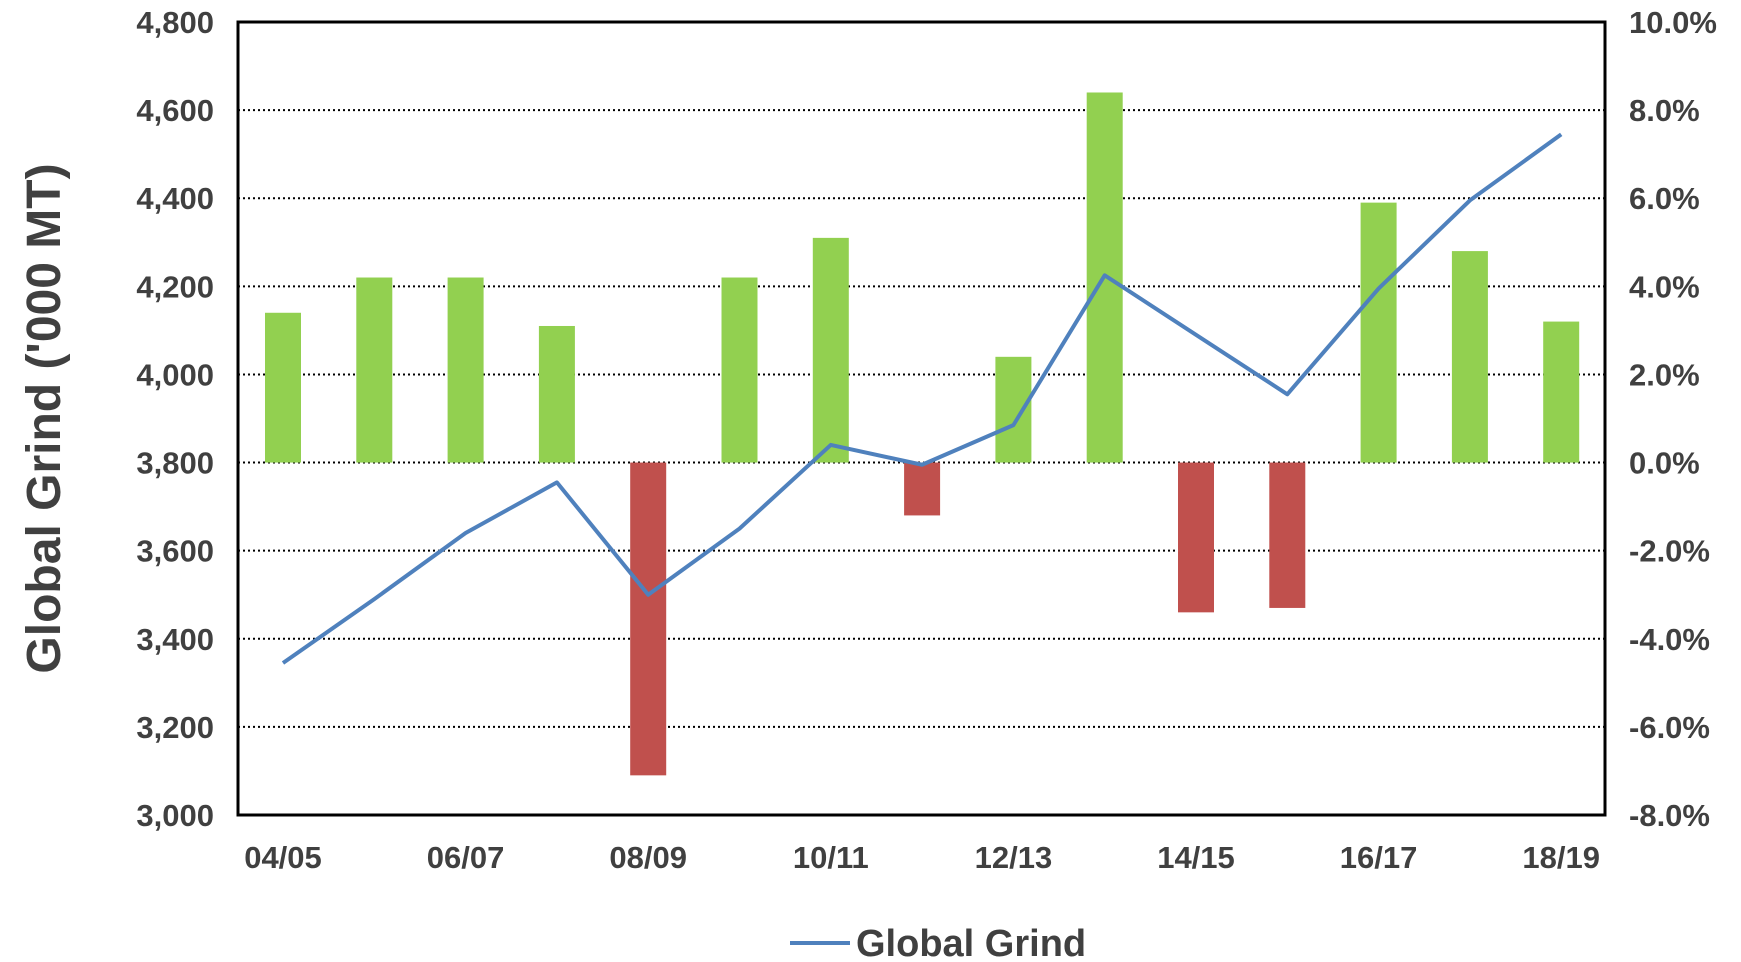 Image resolution: width=1741 pixels, height=962 pixels. What do you see at coordinates (175, 374) in the screenshot?
I see `left-tick-label: 4,000` at bounding box center [175, 374].